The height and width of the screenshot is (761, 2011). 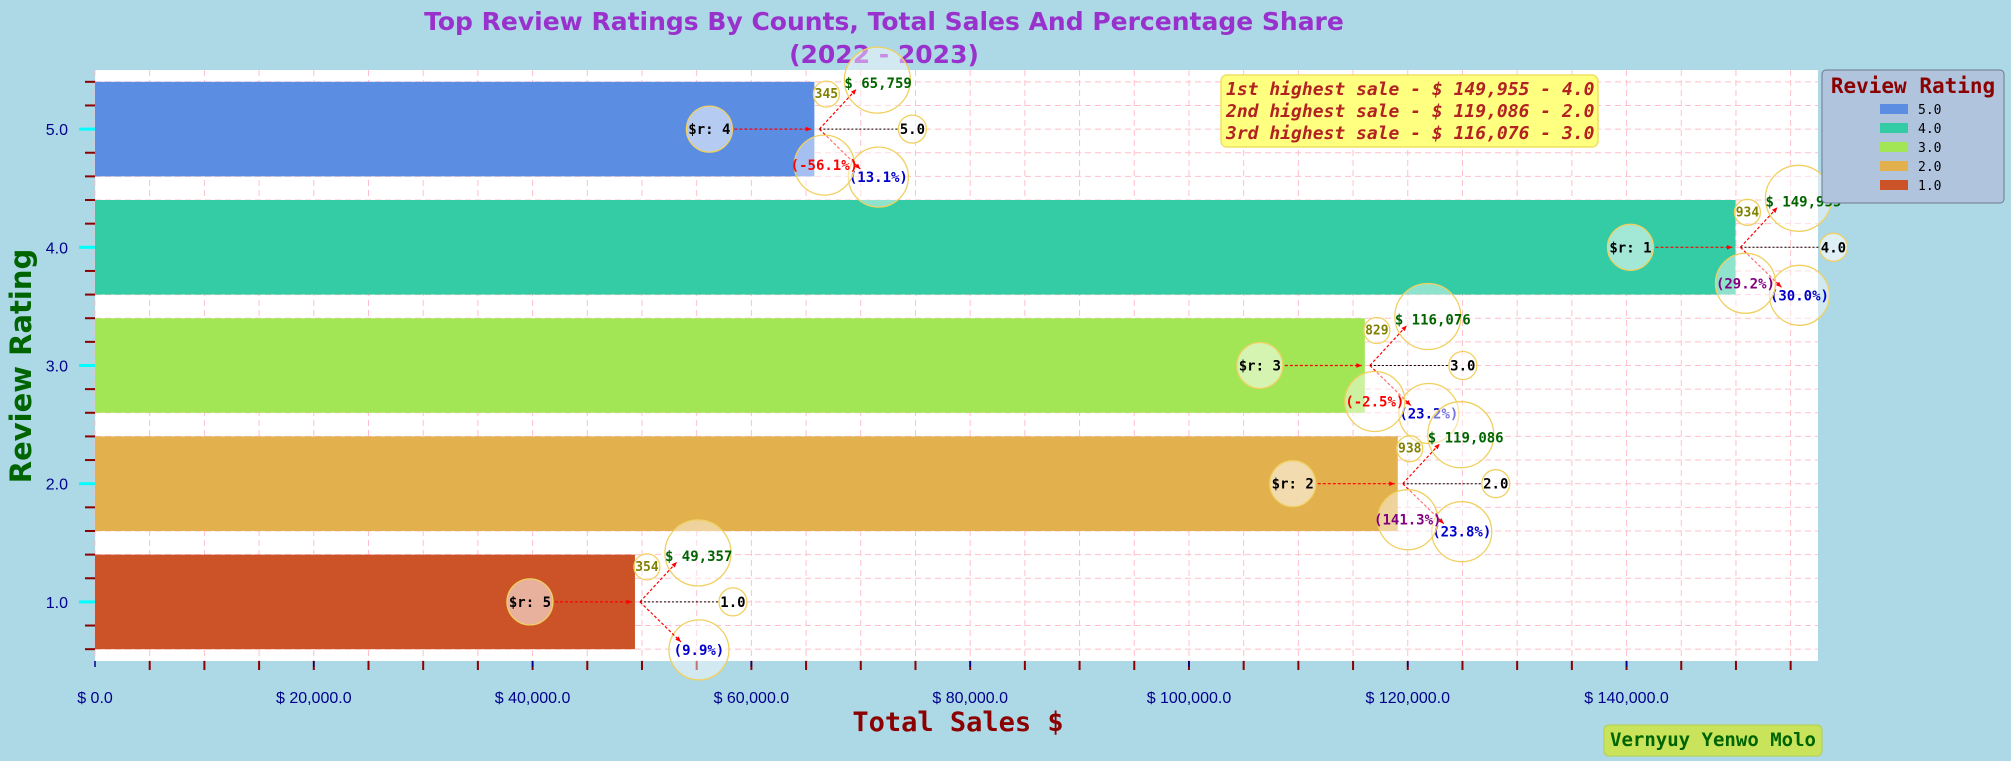 I want to click on rating-2-rank-bubble, so click(x=1293, y=484).